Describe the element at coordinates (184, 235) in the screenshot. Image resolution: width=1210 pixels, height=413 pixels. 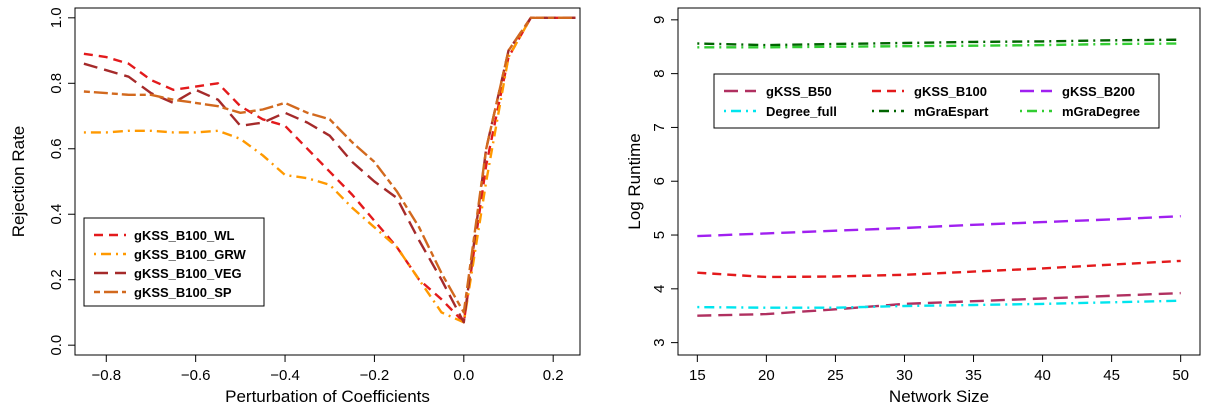
I see `legend-label: gKSS_B100_WL` at that location.